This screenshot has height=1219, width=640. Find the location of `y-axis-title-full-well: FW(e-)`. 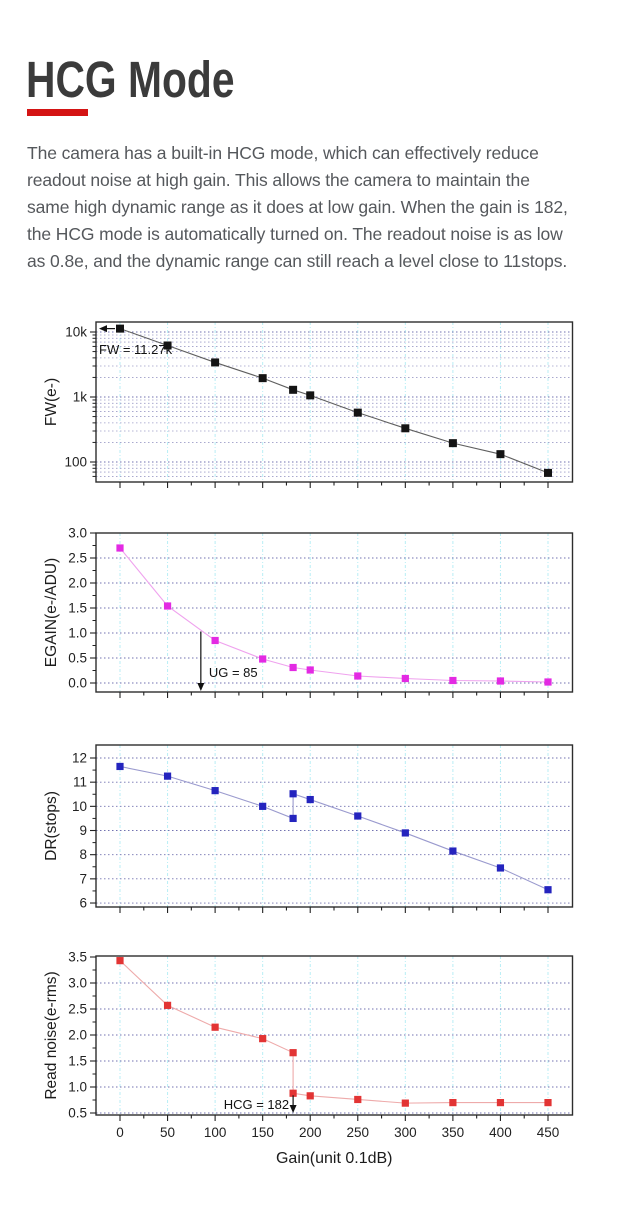

y-axis-title-full-well: FW(e-) is located at coordinates (51, 402).